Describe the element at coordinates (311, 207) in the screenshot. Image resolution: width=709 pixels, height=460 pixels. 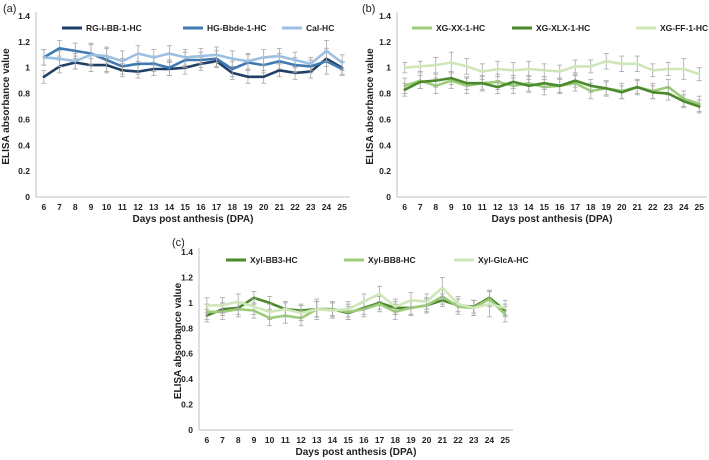
I see `x-tick-label: 23` at that location.